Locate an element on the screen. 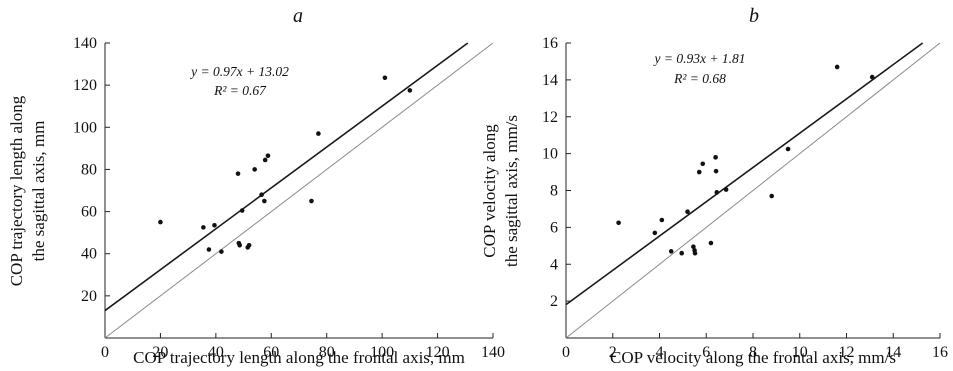  regression-equation: y = 0.93x + 1.81 is located at coordinates (699, 58).